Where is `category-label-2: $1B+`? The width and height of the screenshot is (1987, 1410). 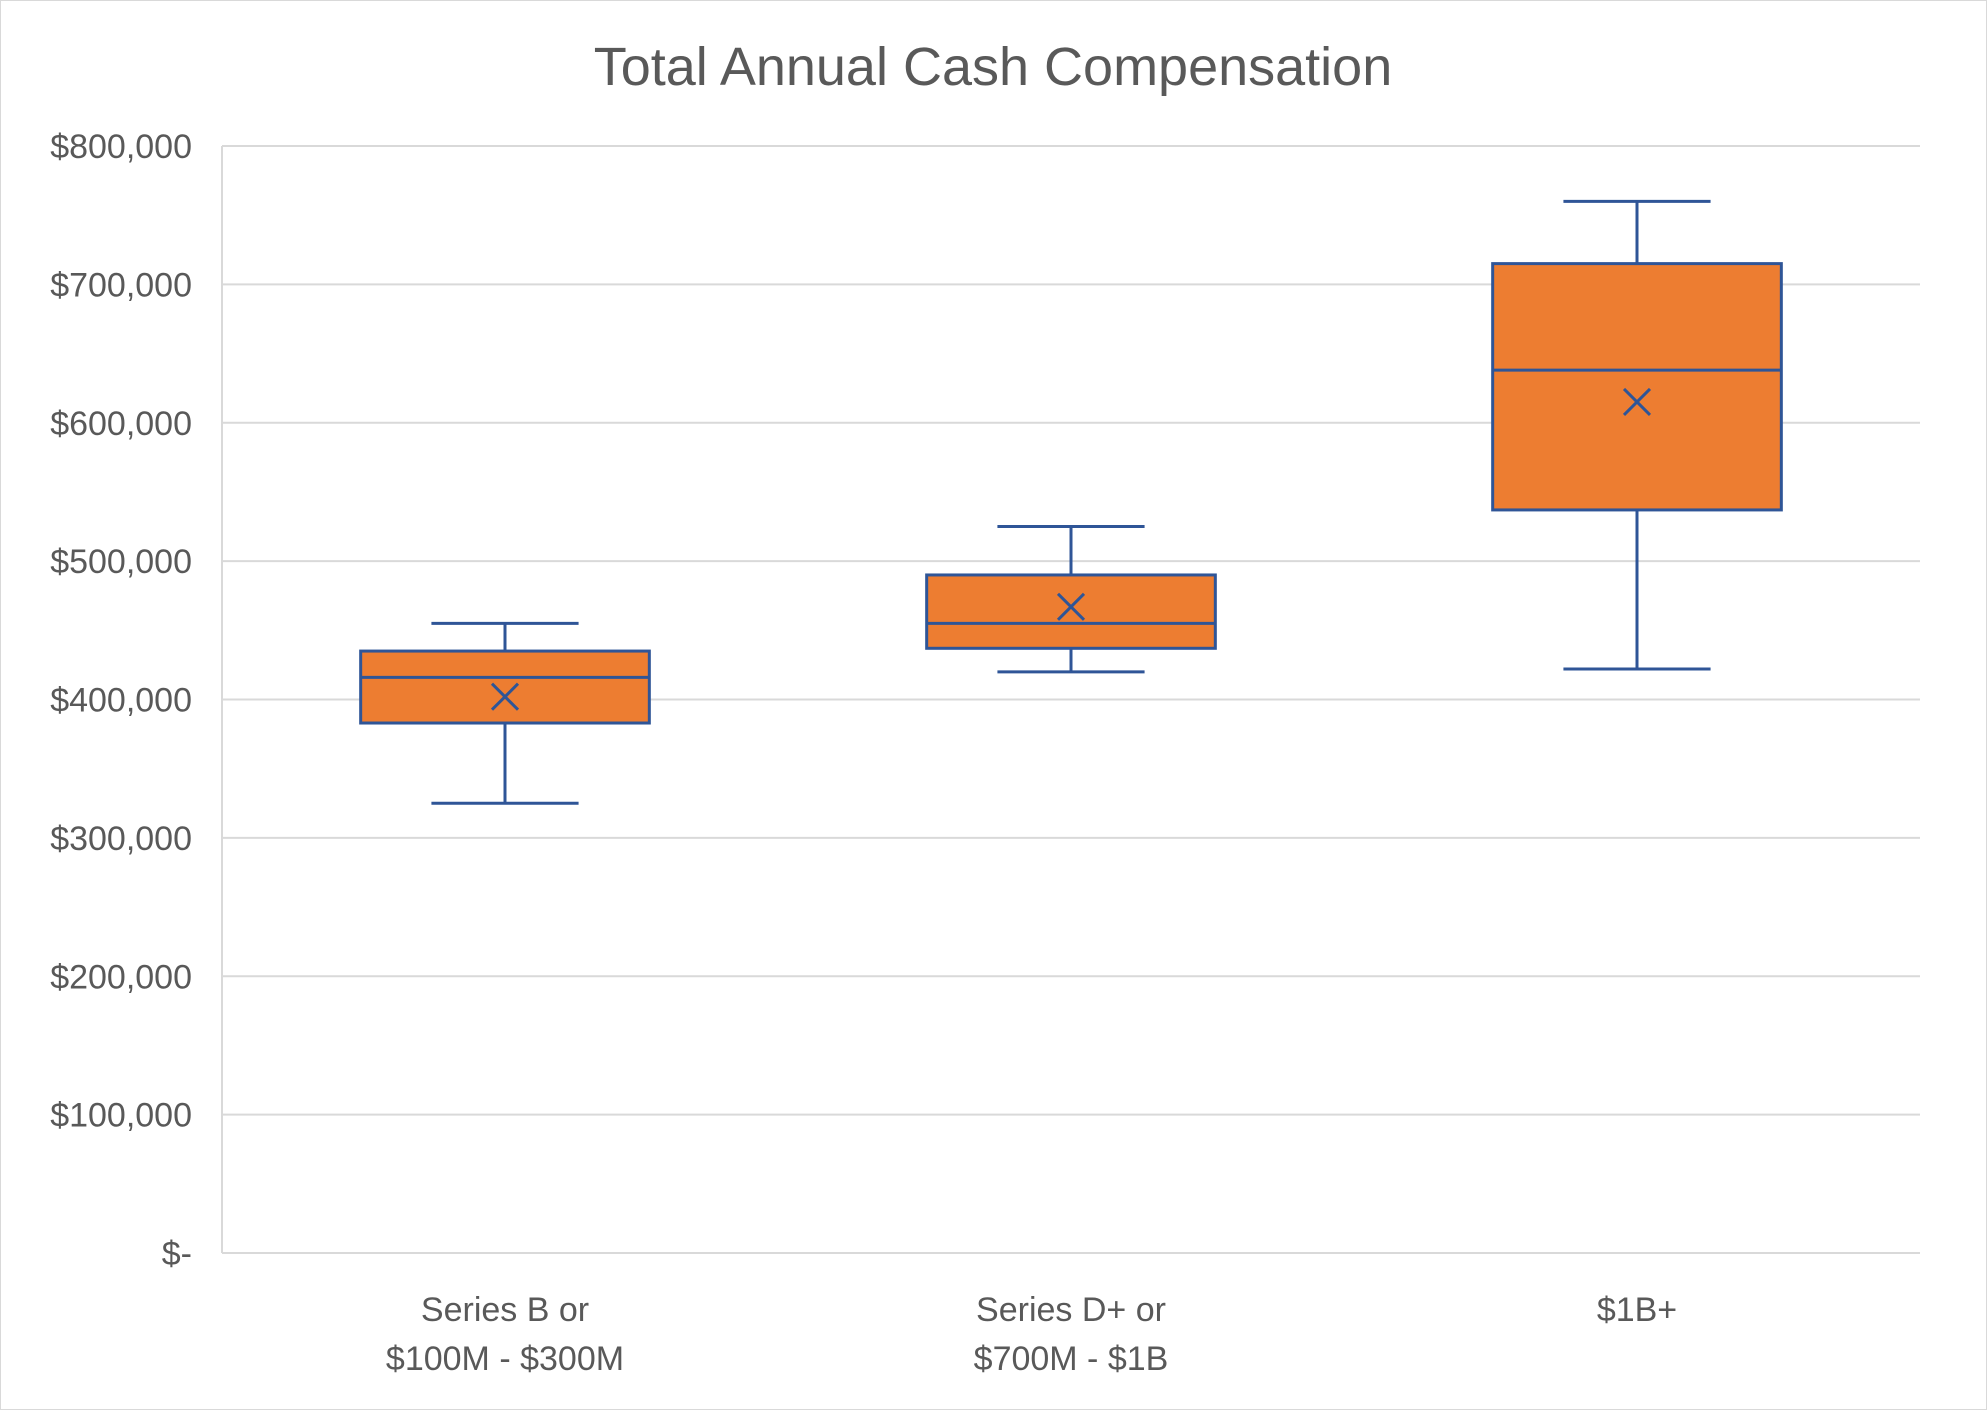
category-label-2: $1B+ is located at coordinates (1637, 1310).